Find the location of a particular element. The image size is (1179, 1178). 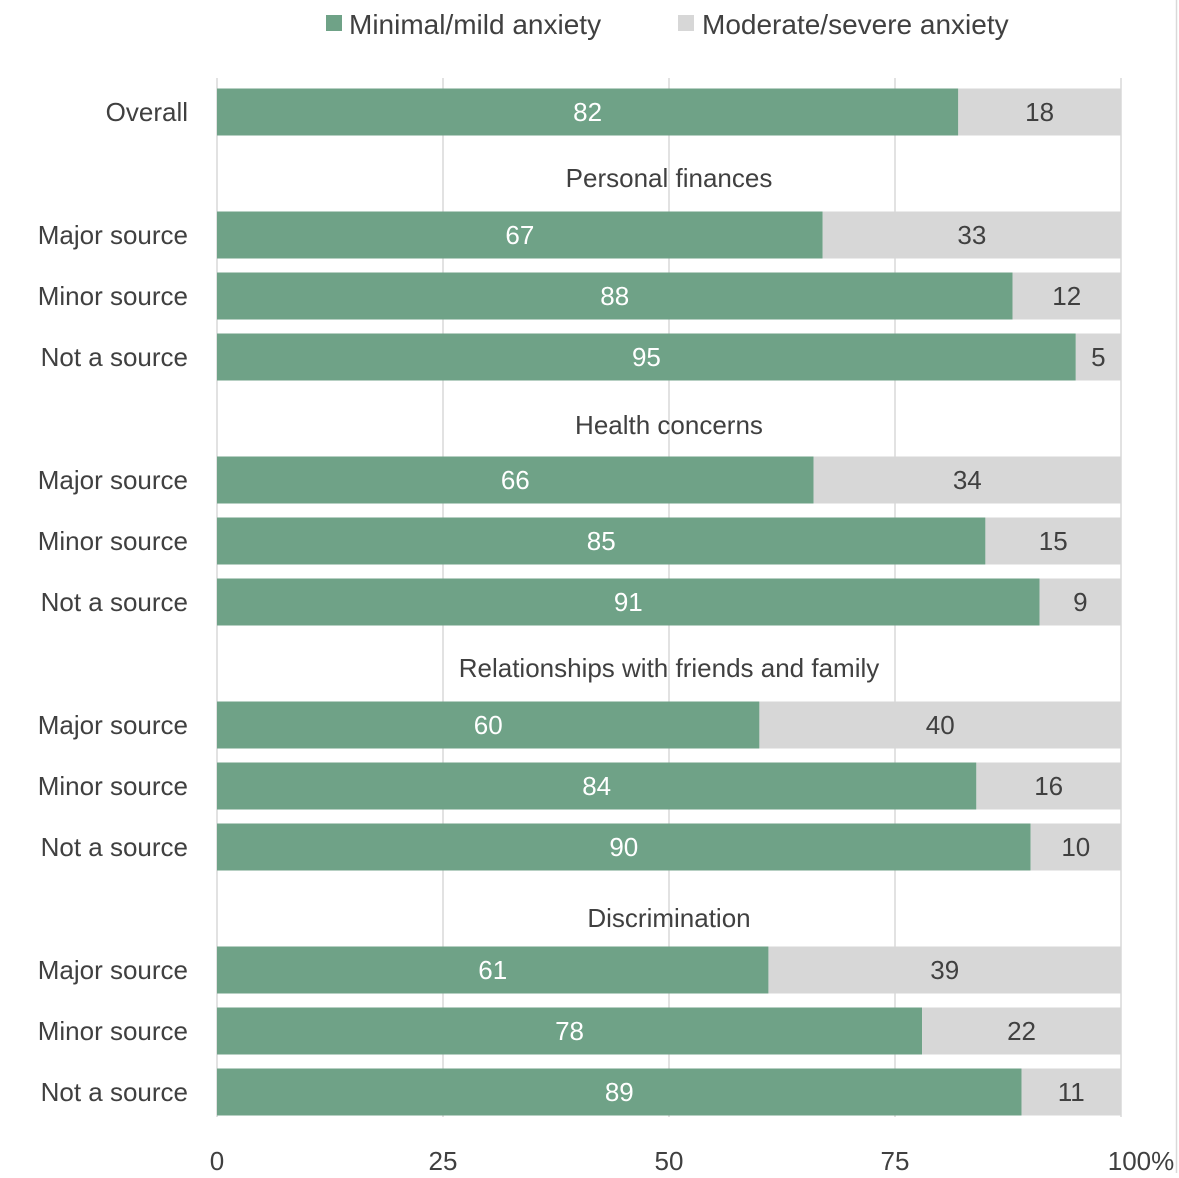

data-label: 34 is located at coordinates (967, 480).